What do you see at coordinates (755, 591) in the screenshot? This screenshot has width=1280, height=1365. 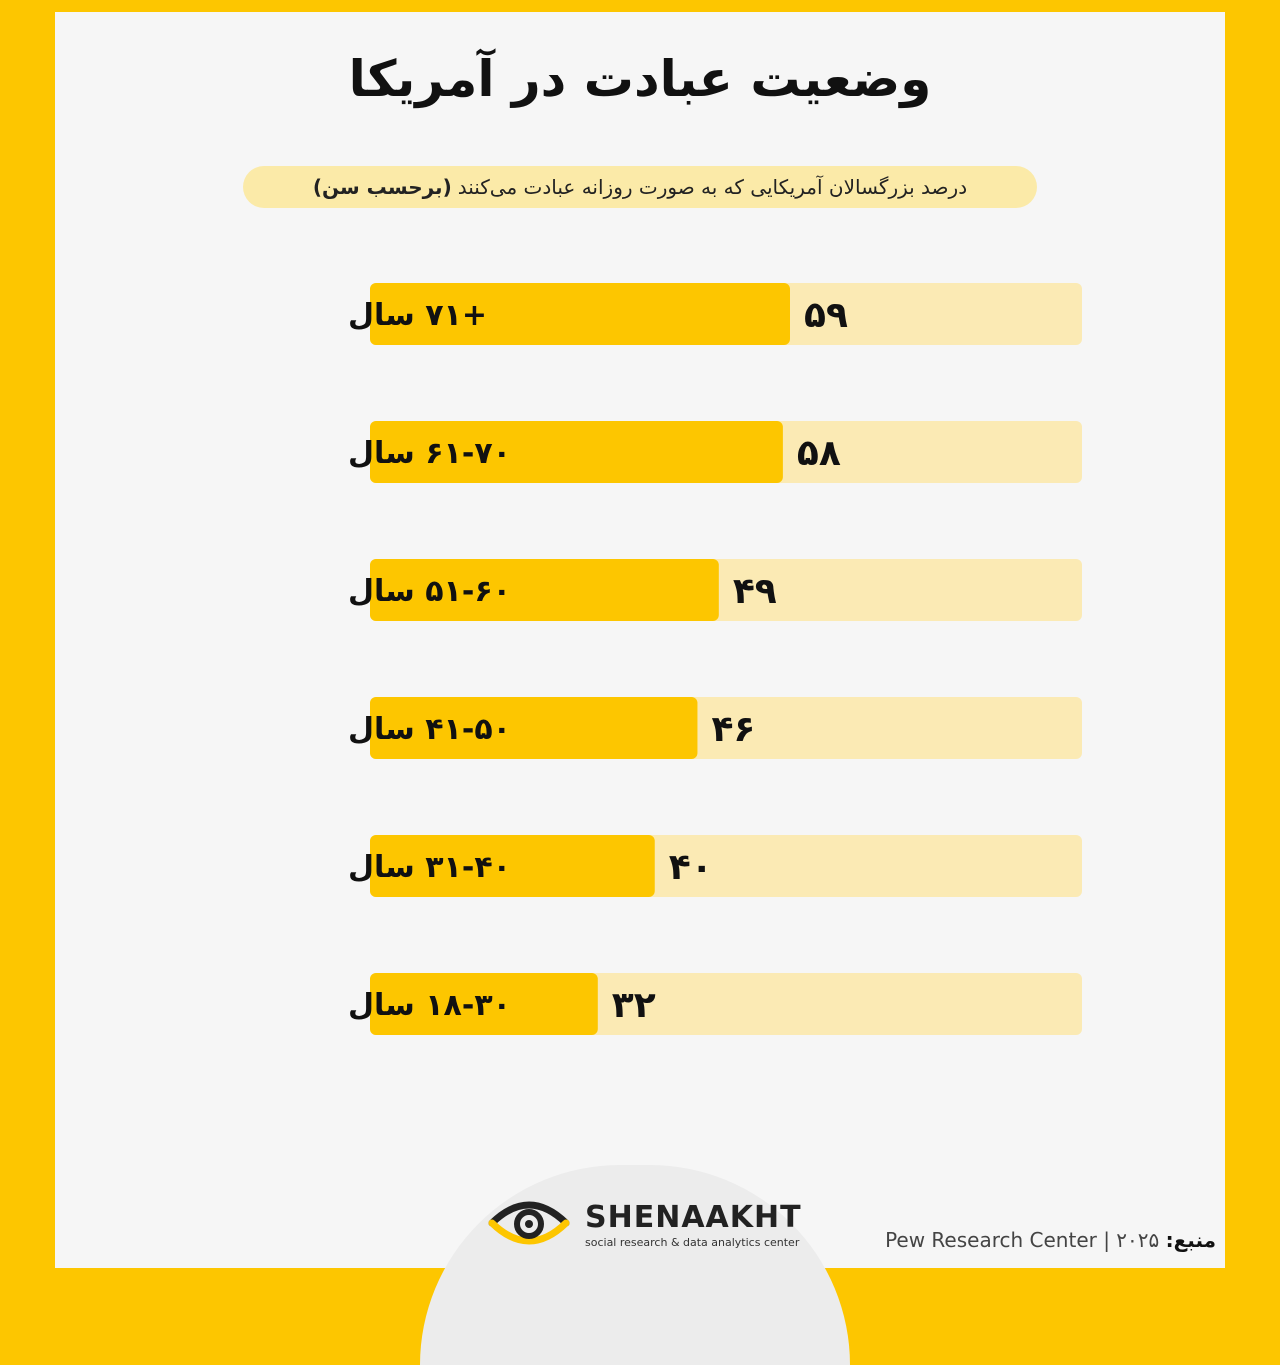 I see `value-label: ۴۹` at bounding box center [755, 591].